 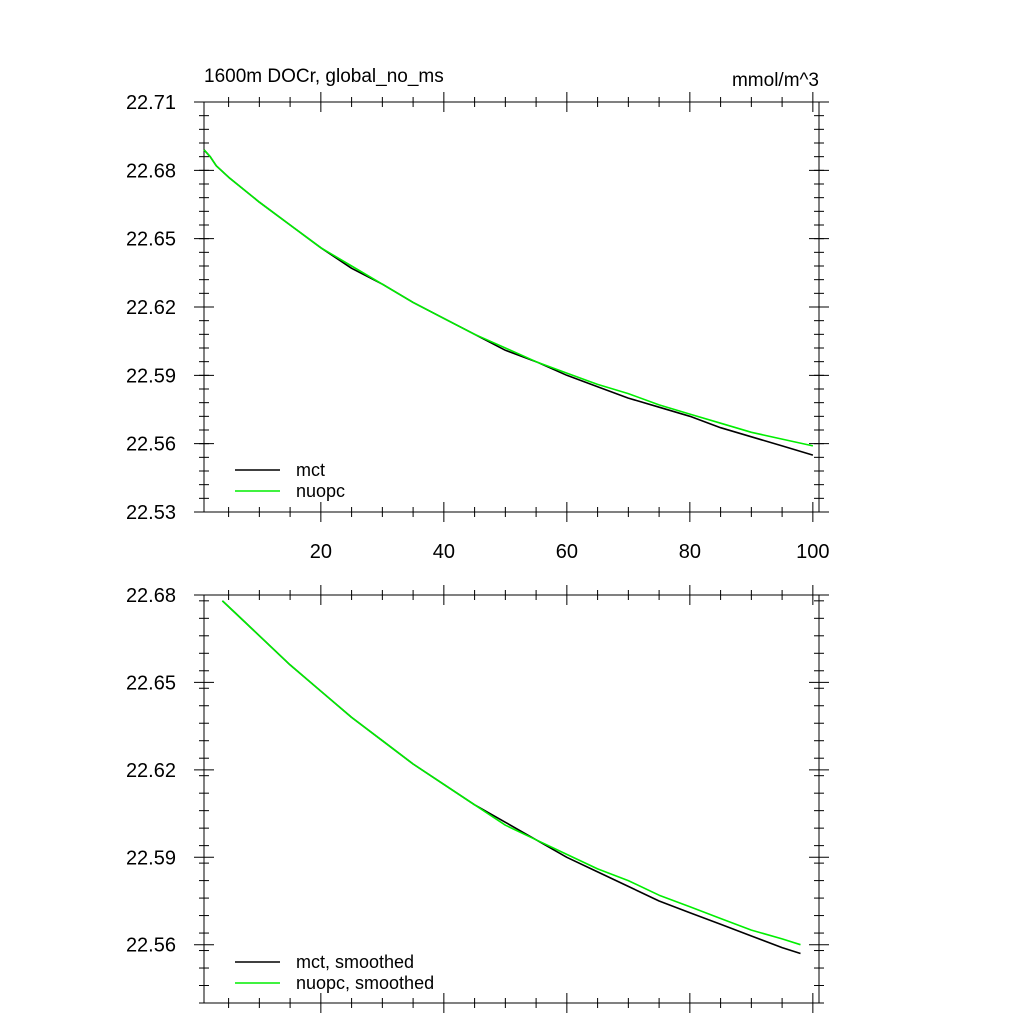 What do you see at coordinates (310, 470) in the screenshot?
I see `legend-label-mct: mct` at bounding box center [310, 470].